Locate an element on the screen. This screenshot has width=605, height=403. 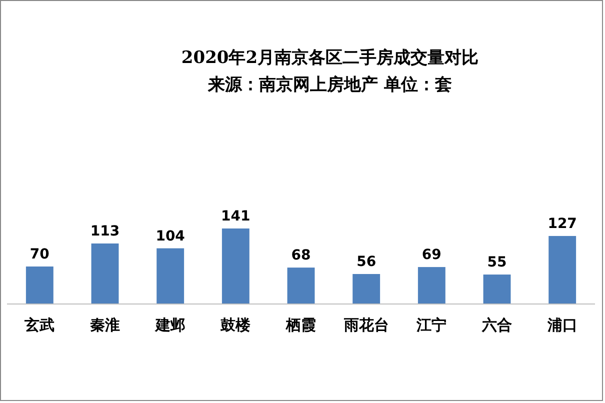
data-label: 55 is located at coordinates (497, 262).